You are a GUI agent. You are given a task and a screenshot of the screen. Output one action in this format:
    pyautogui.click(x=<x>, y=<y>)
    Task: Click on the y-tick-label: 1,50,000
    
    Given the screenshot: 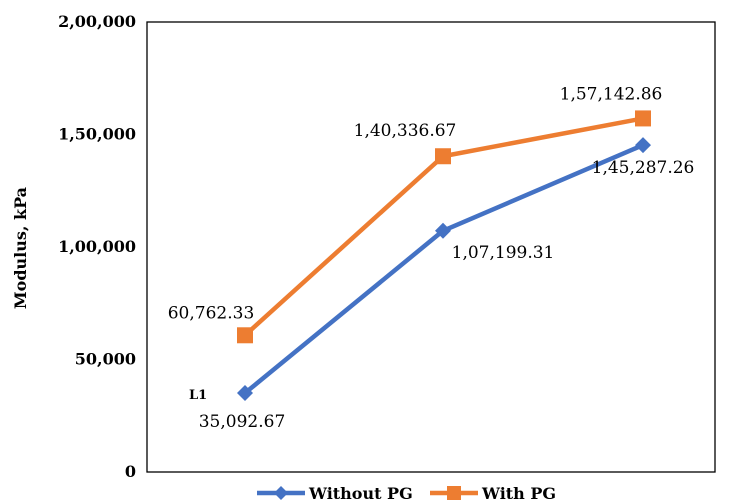 What is the action you would take?
    pyautogui.click(x=97, y=134)
    